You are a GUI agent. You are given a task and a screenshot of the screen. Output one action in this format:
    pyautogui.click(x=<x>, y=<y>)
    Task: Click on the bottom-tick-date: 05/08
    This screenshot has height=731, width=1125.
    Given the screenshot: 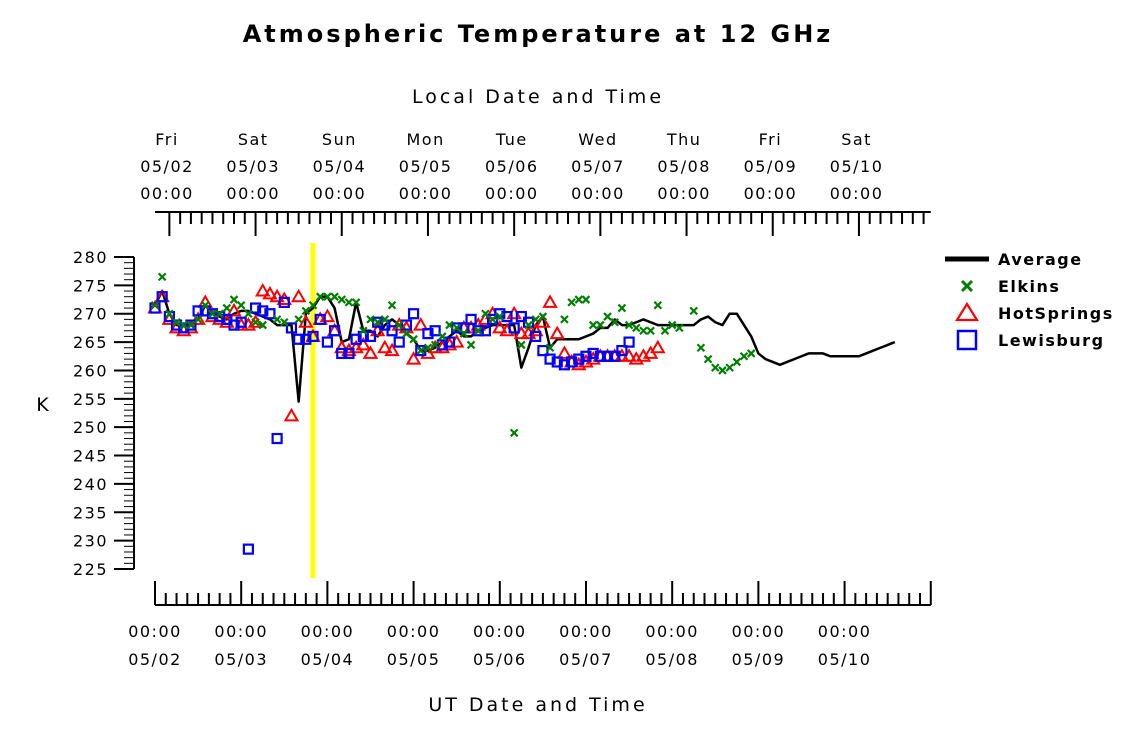 What is the action you would take?
    pyautogui.click(x=672, y=659)
    